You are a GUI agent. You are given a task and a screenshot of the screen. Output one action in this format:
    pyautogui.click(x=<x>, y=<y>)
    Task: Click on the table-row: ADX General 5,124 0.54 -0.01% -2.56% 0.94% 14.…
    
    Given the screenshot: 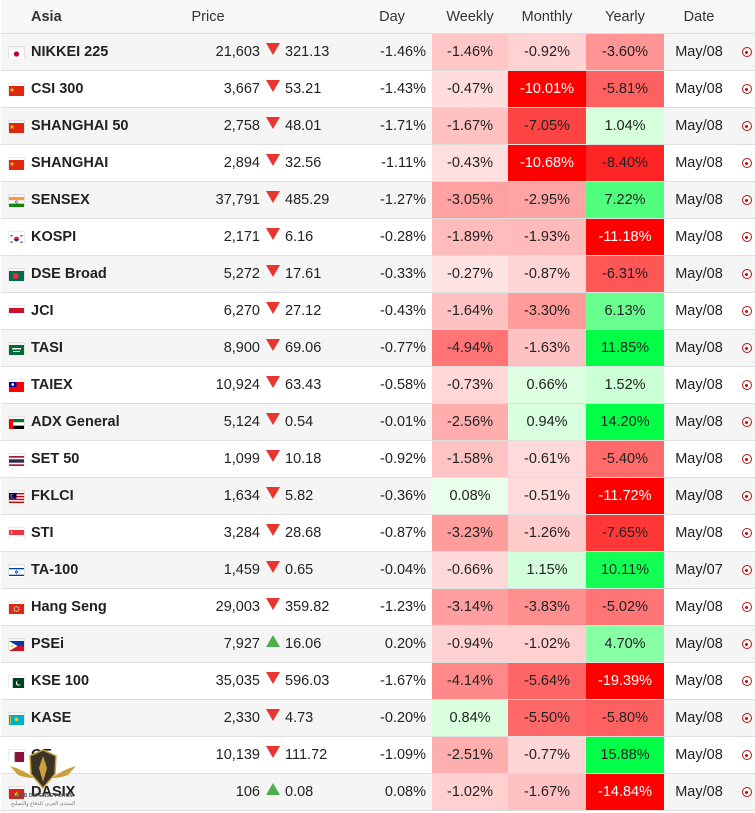 What is the action you would take?
    pyautogui.click(x=378, y=422)
    